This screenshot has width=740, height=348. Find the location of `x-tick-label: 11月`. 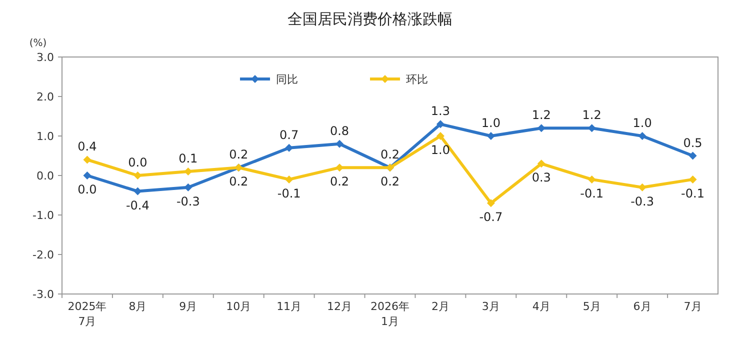

x-tick-label: 11月 is located at coordinates (289, 306).